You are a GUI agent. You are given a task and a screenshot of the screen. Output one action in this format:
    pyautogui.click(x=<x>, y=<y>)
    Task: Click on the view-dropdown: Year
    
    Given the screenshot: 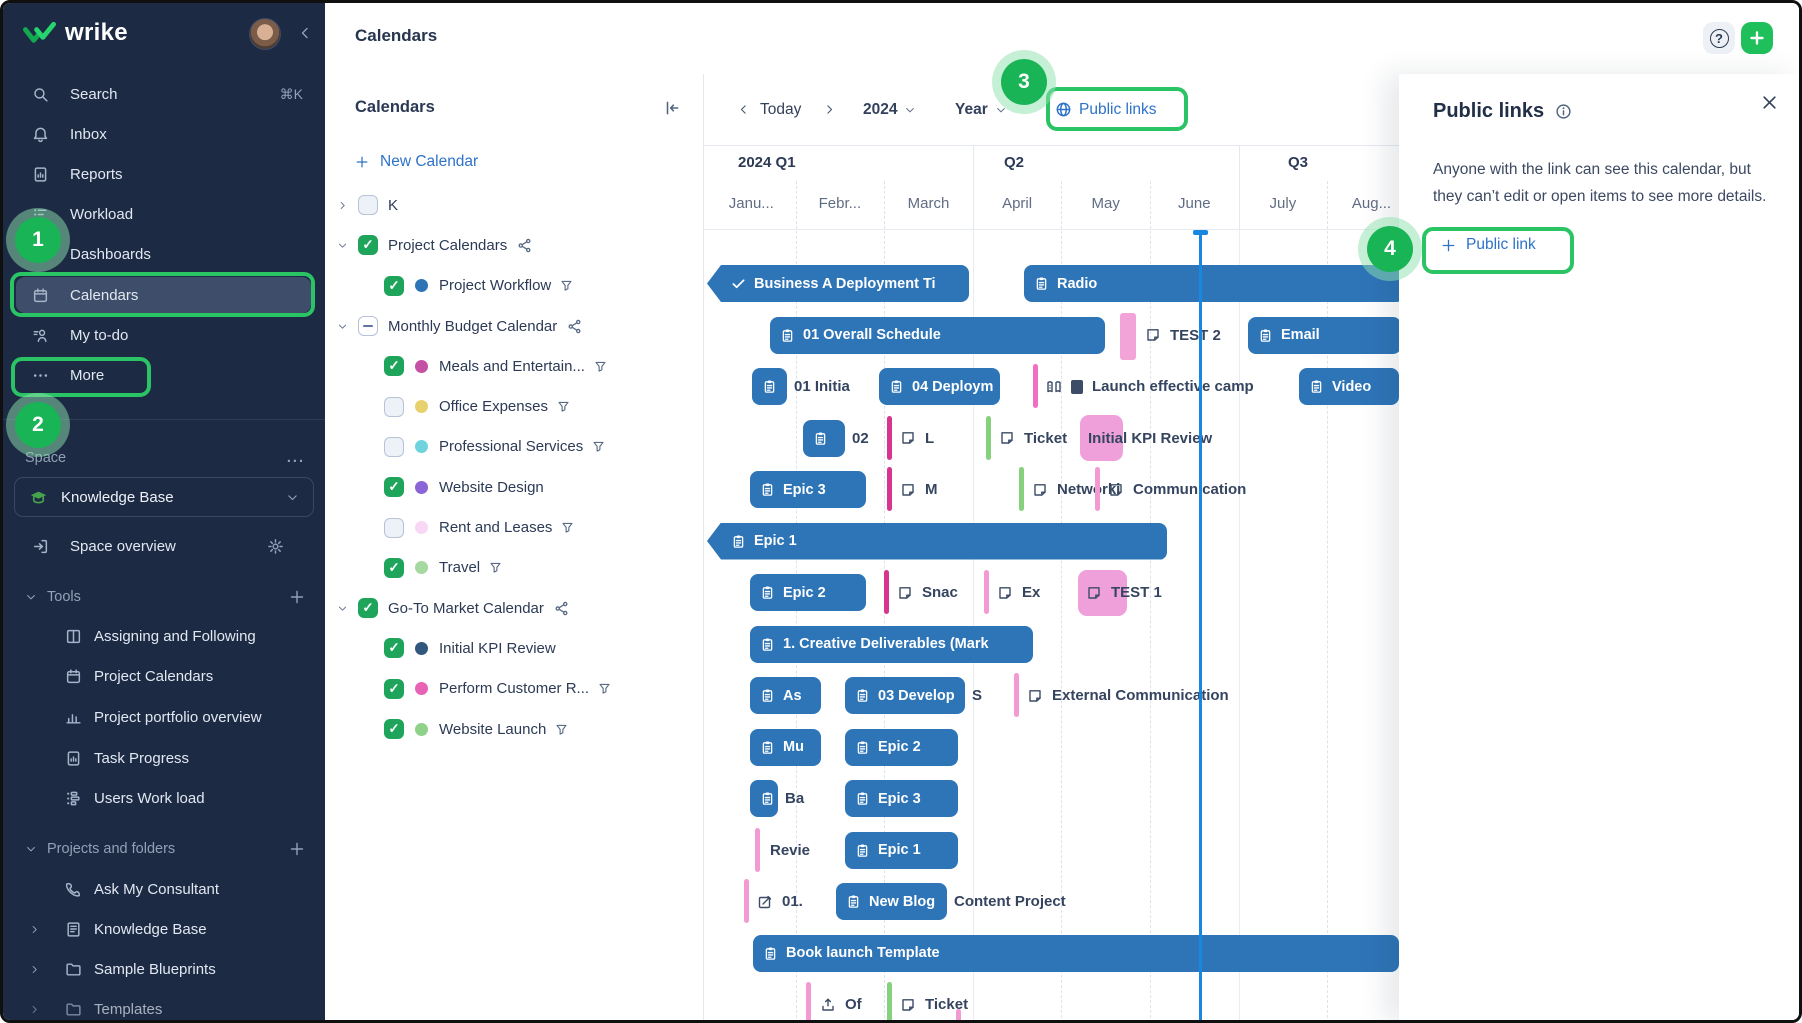 What is the action you would take?
    pyautogui.click(x=981, y=109)
    